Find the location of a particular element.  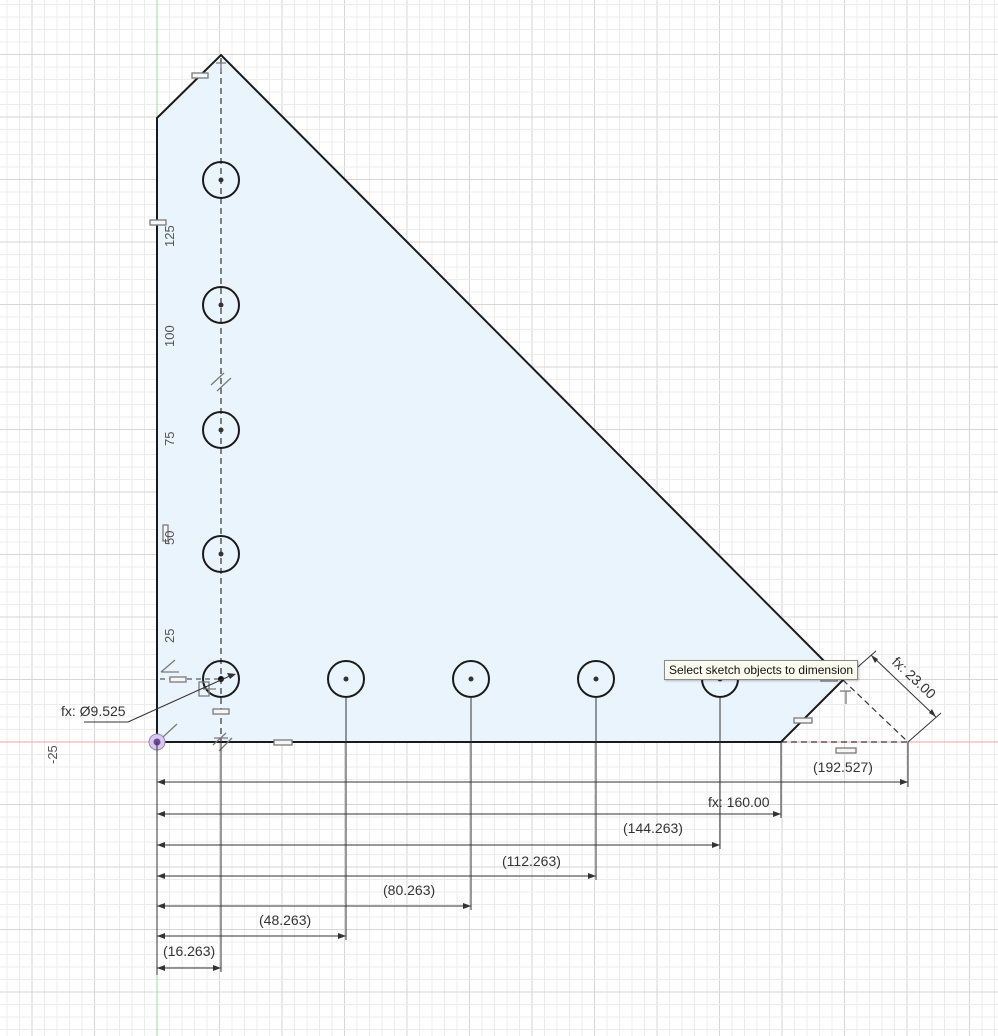

y-tick-label: 125 is located at coordinates (169, 236).